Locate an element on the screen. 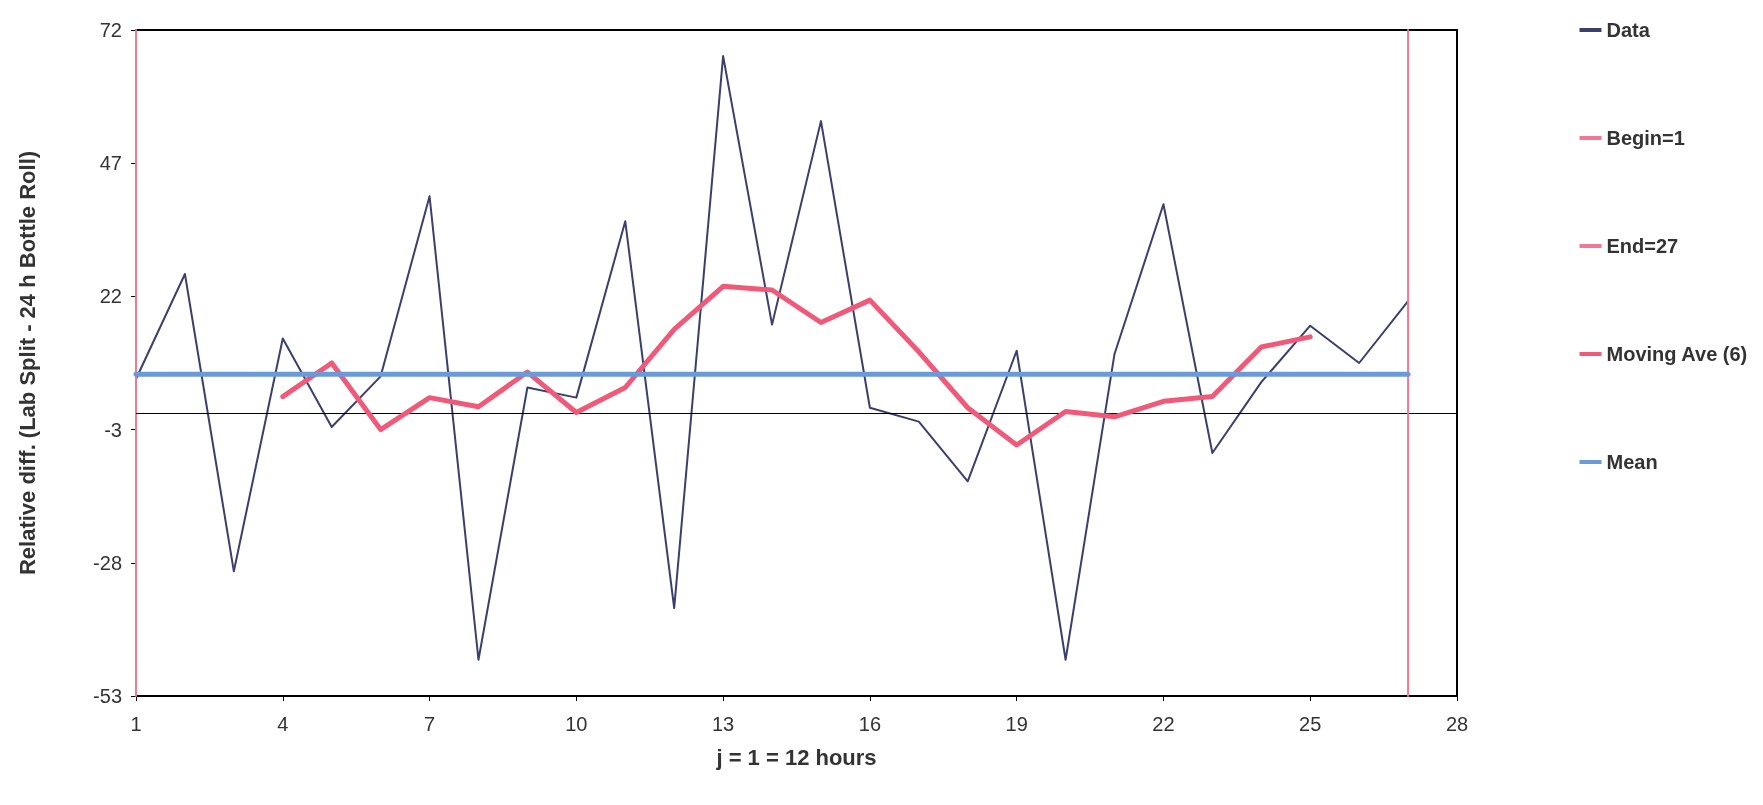  legend-label: Mean is located at coordinates (1632, 462).